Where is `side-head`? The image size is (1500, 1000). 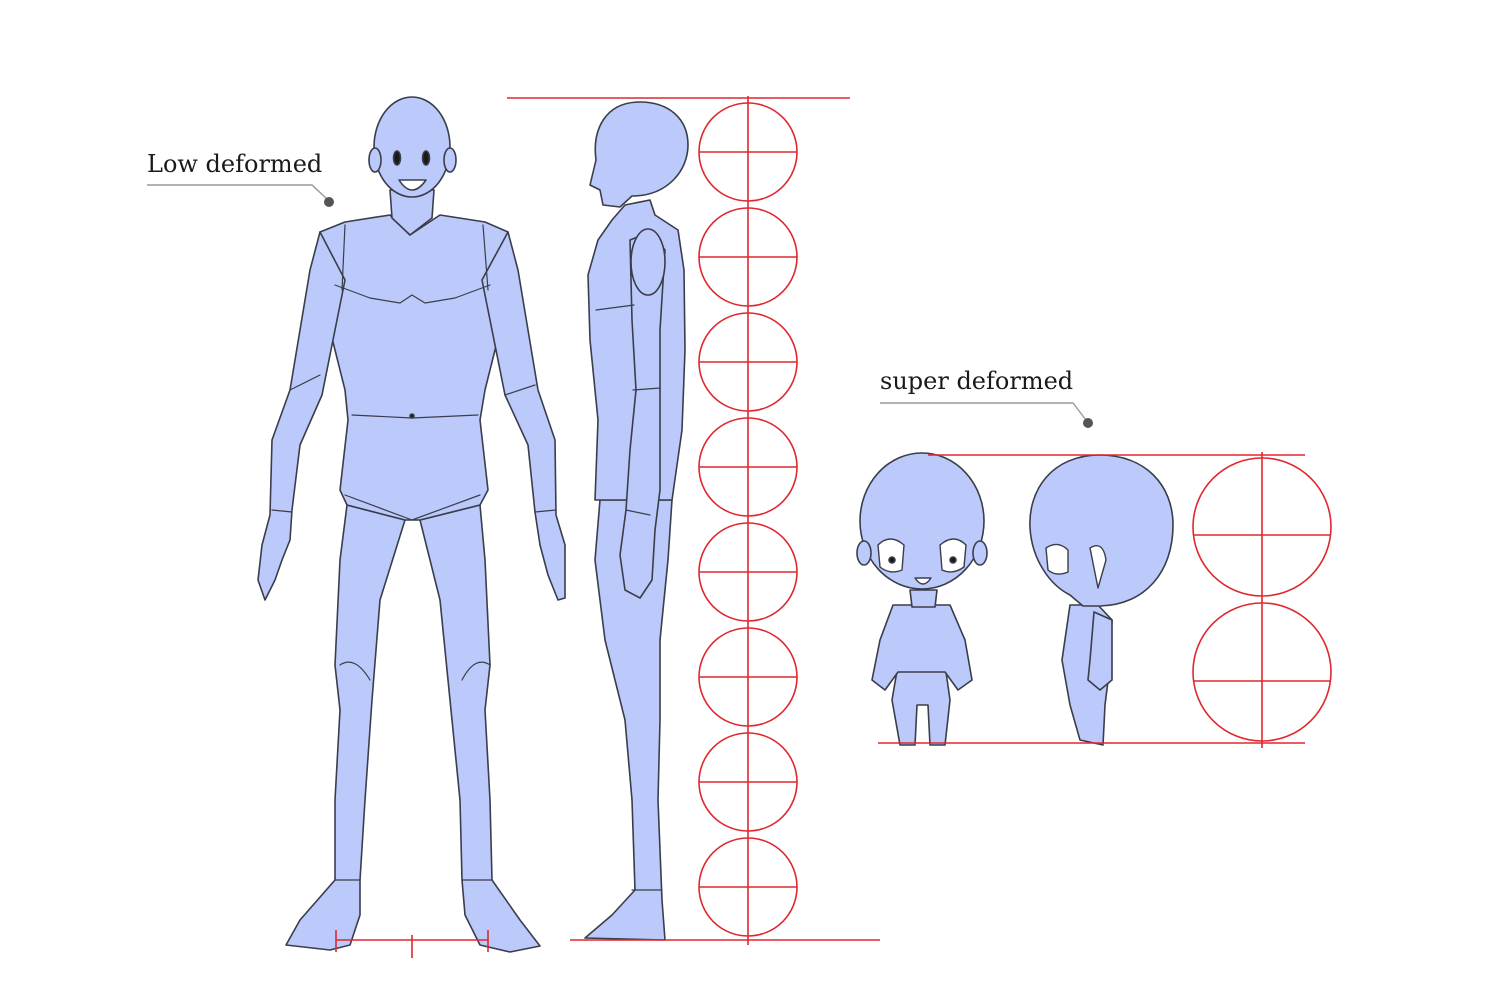
side-head is located at coordinates (639, 154).